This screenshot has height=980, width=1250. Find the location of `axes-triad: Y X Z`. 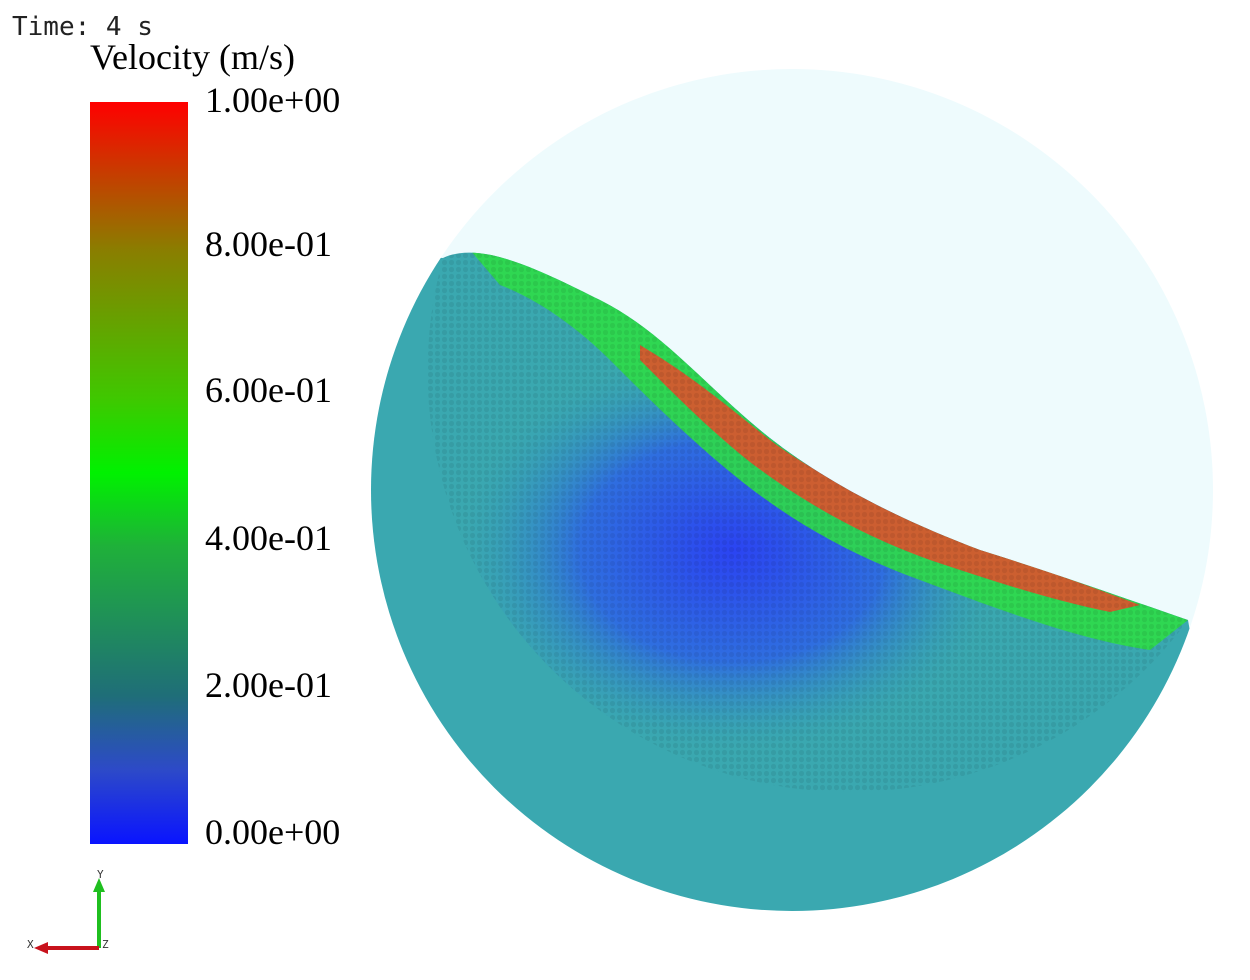

axes-triad: Y X Z is located at coordinates (68, 911).